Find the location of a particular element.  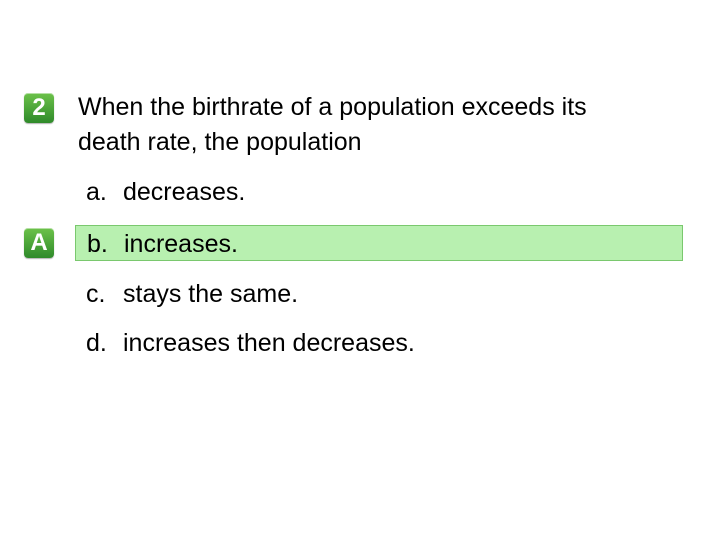

answer-badge: A is located at coordinates (39, 243).